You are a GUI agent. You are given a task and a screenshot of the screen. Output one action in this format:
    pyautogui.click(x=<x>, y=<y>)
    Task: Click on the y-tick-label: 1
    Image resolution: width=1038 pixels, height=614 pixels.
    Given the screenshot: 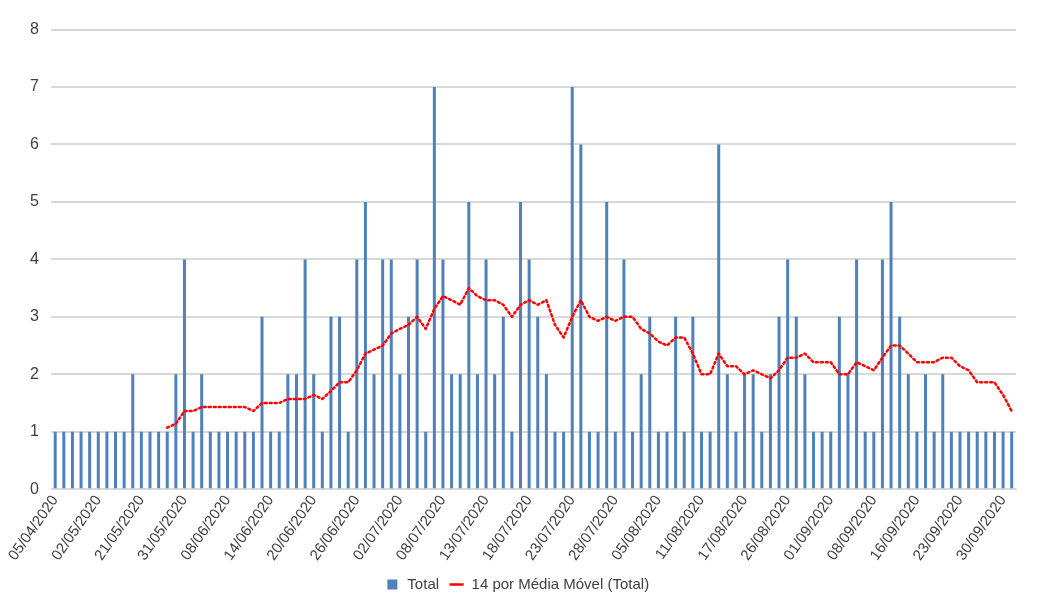 What is the action you would take?
    pyautogui.click(x=34, y=431)
    